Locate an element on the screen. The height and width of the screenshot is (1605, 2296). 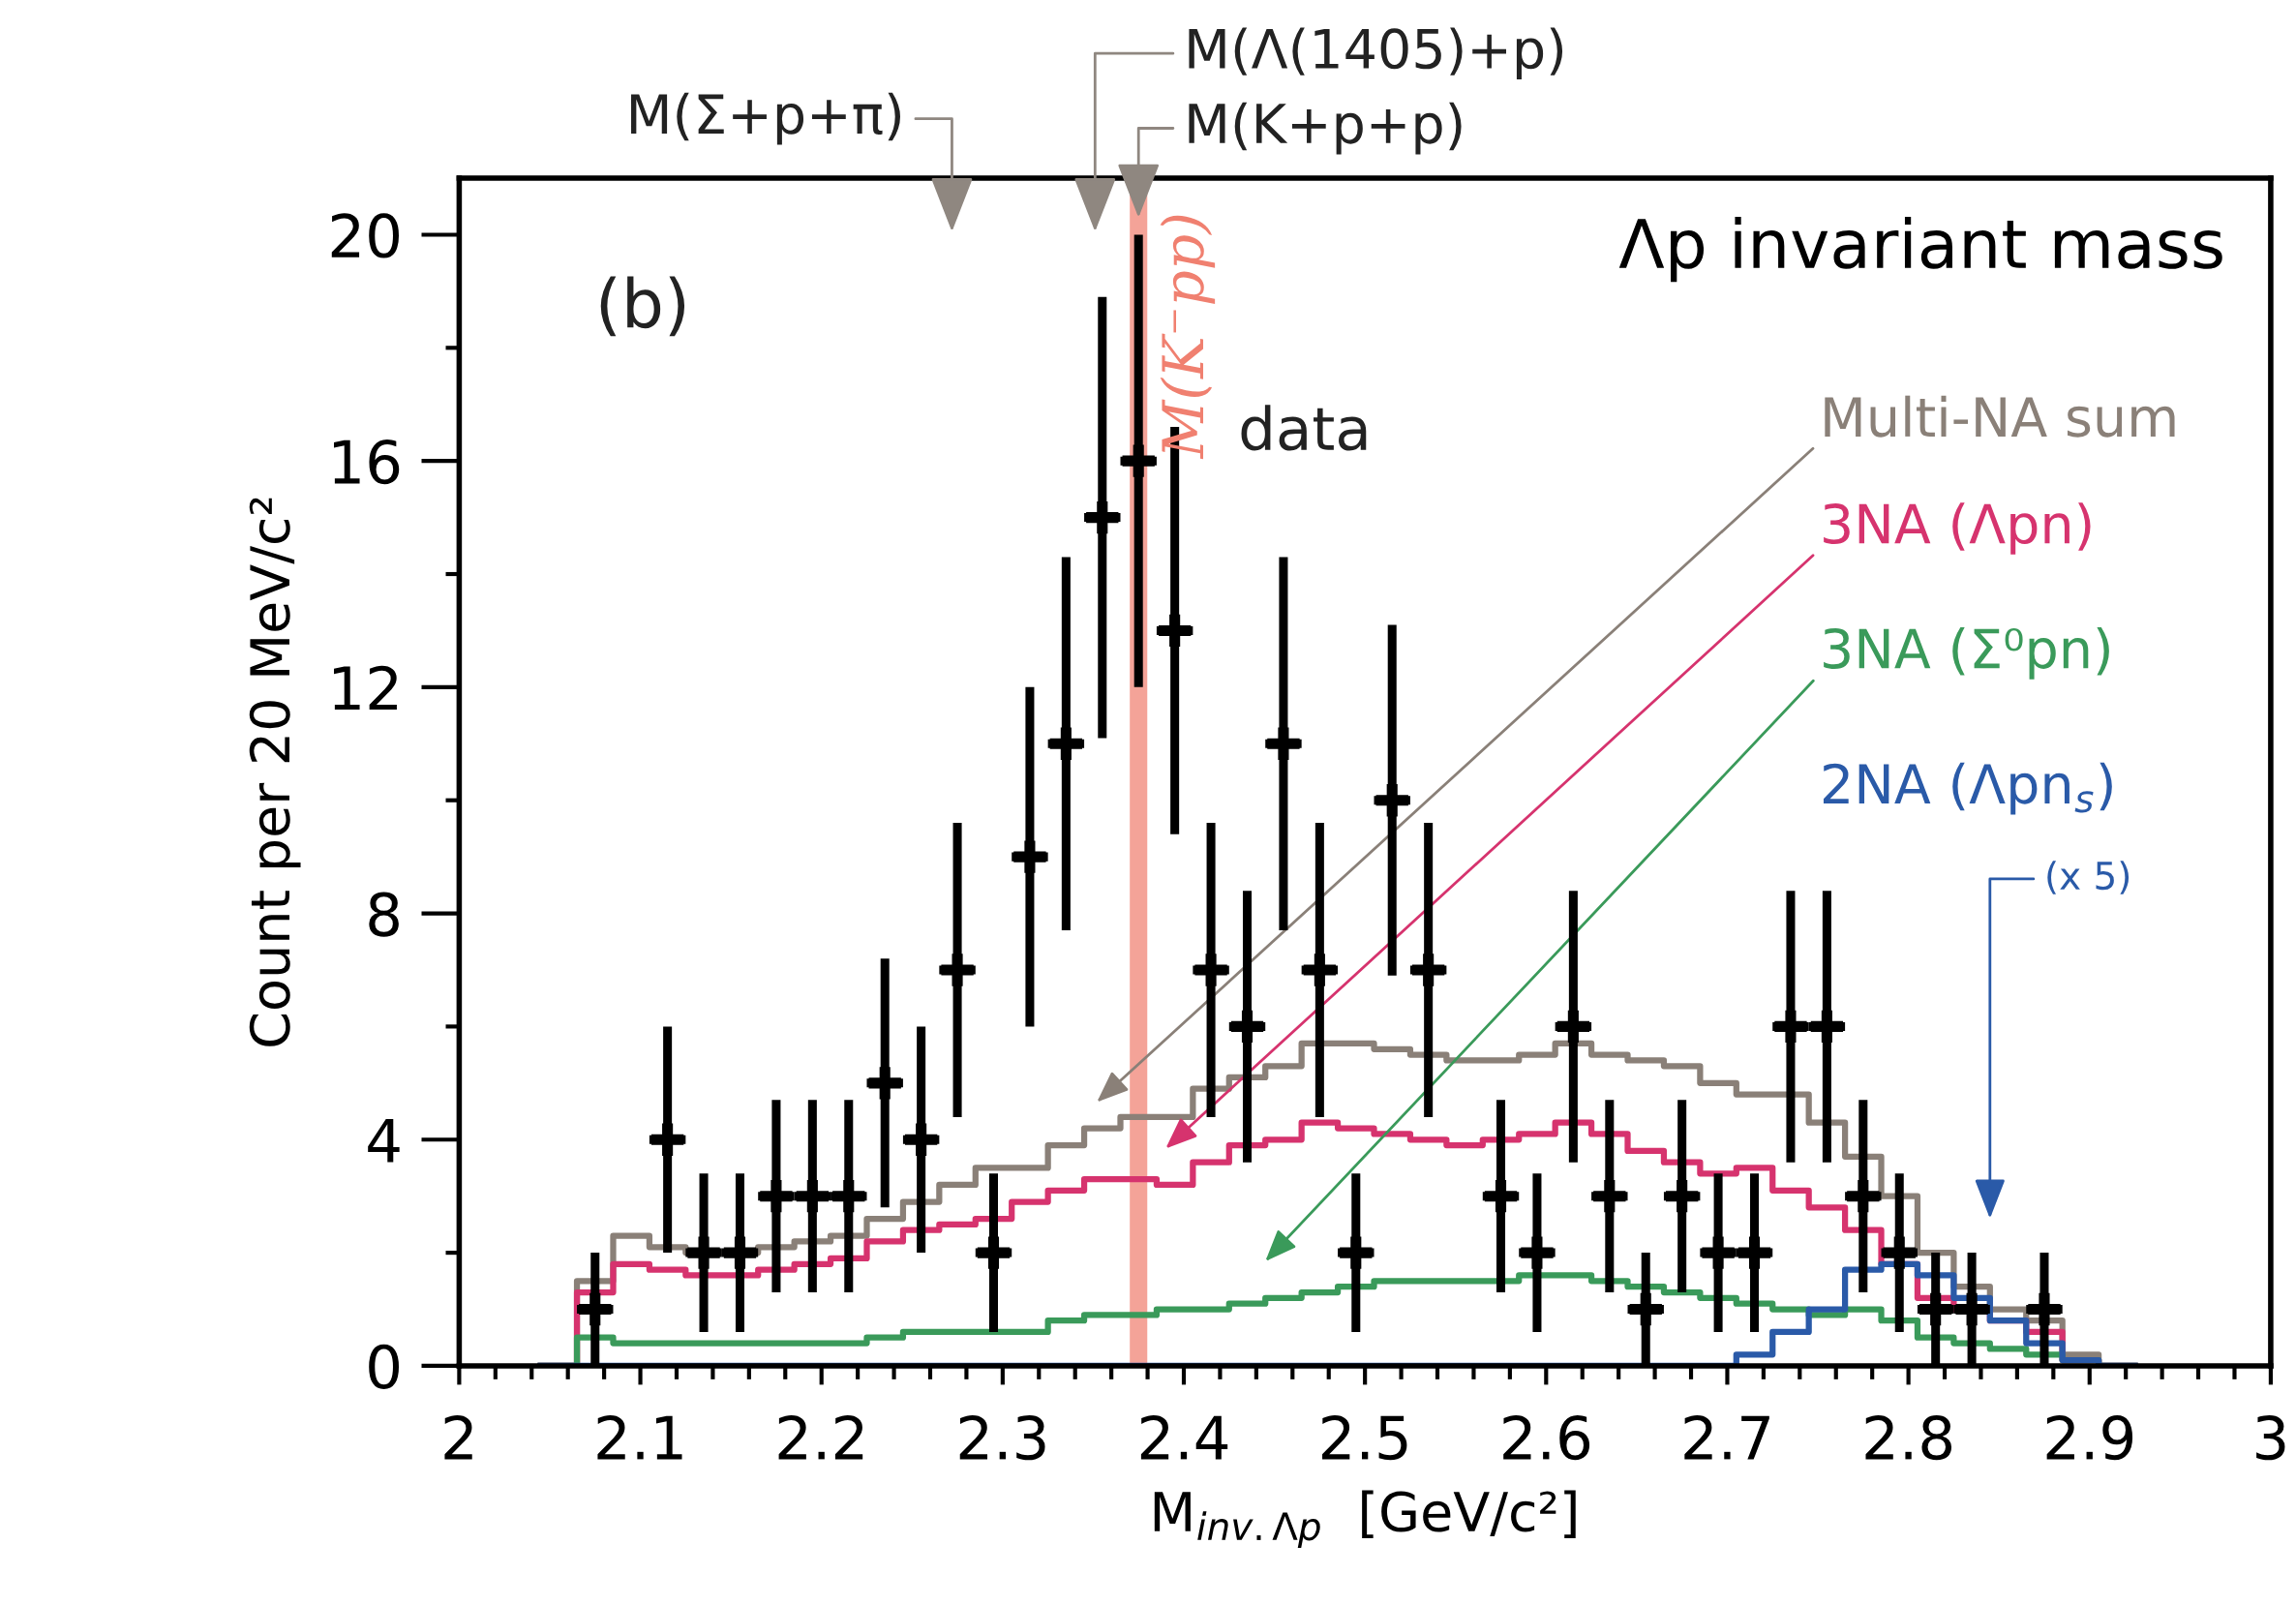
x-tick-label: 2.3 is located at coordinates (1002, 1438).